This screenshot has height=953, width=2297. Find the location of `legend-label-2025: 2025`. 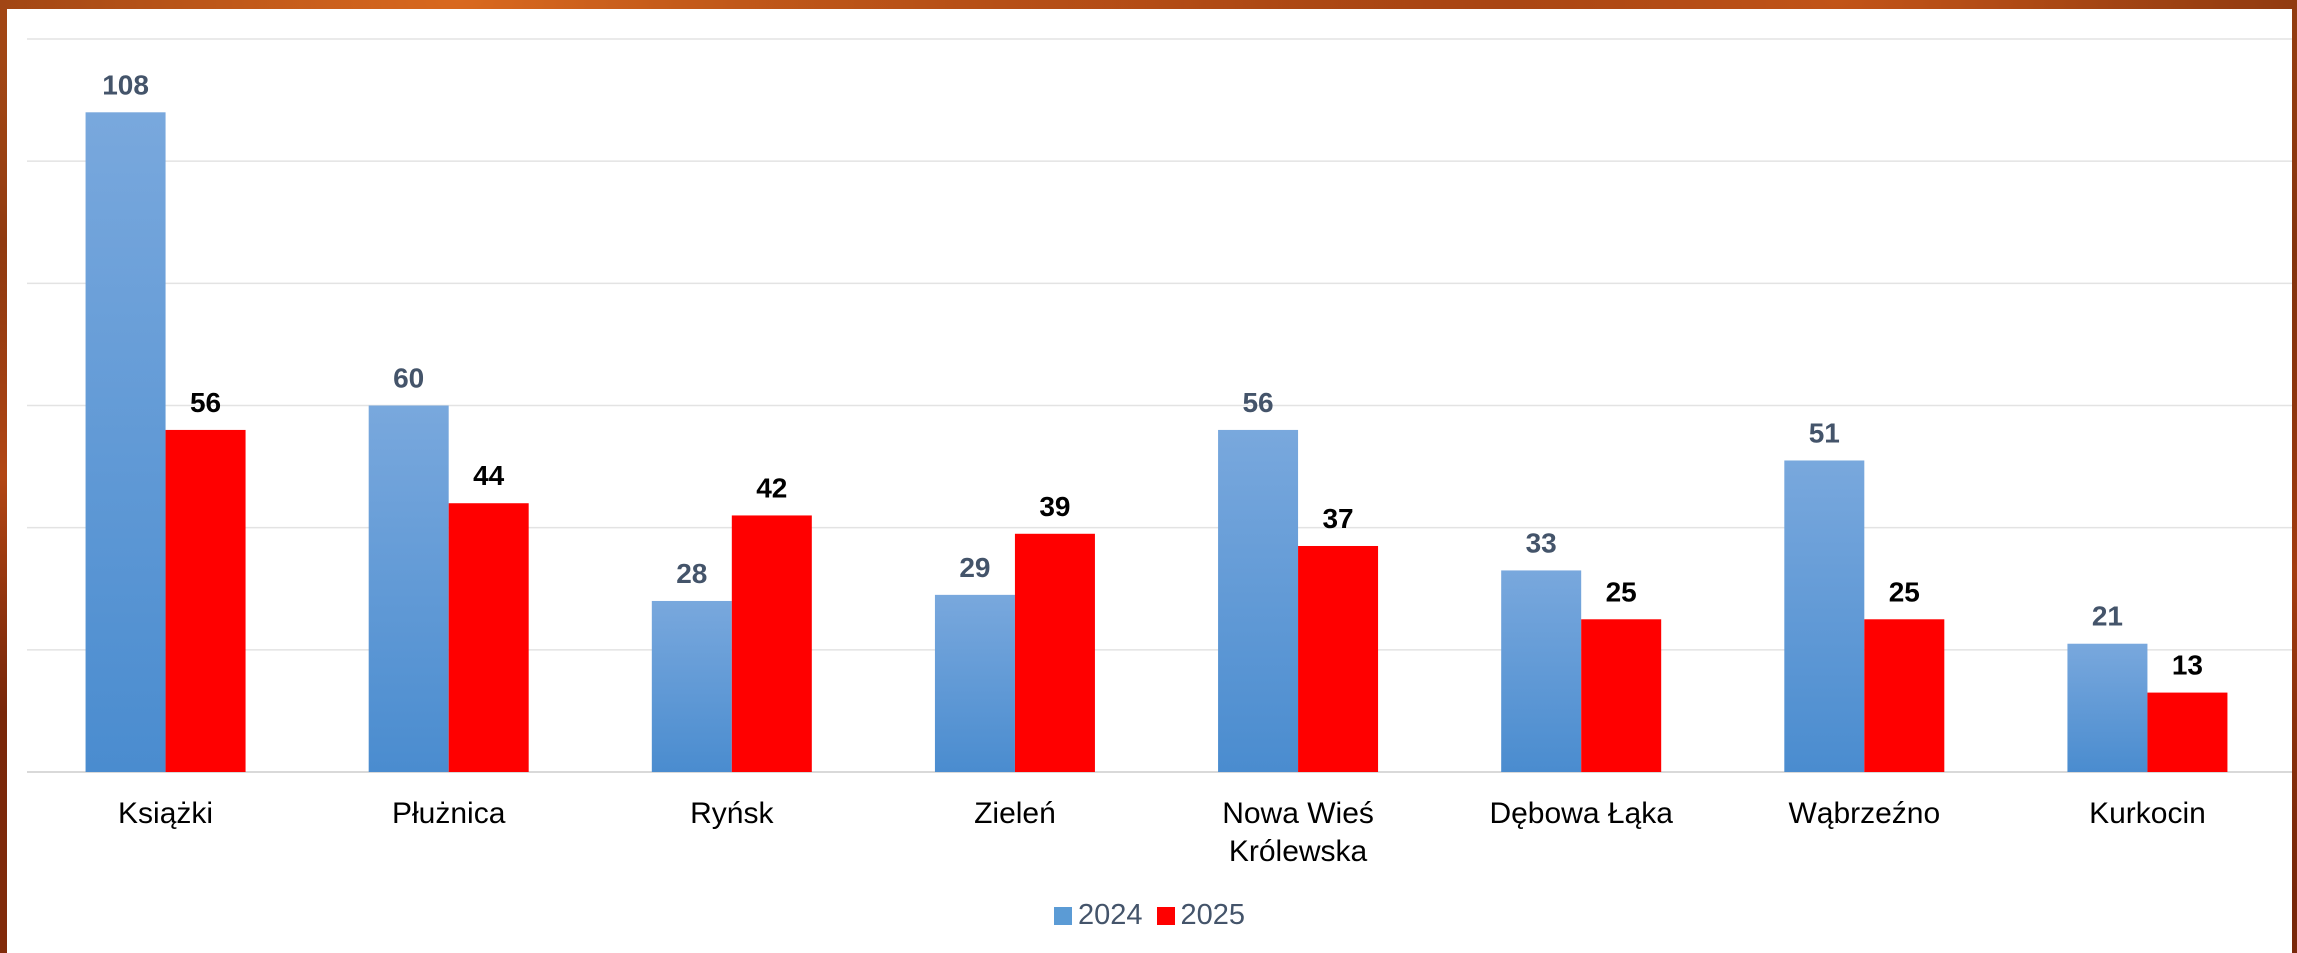

legend-label-2025: 2025 is located at coordinates (1213, 915).